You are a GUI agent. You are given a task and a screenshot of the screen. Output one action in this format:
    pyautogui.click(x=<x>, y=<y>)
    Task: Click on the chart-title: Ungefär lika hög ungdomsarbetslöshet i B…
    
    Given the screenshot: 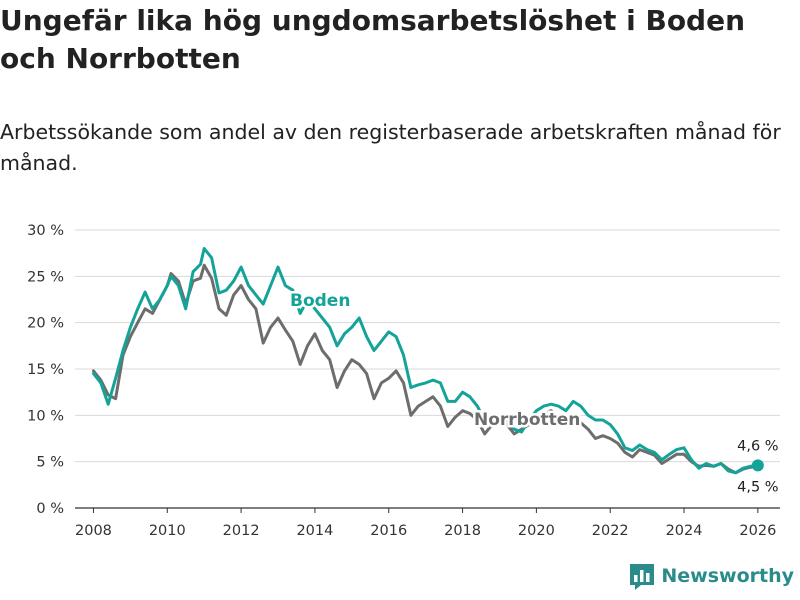 What is the action you would take?
    pyautogui.click(x=373, y=39)
    